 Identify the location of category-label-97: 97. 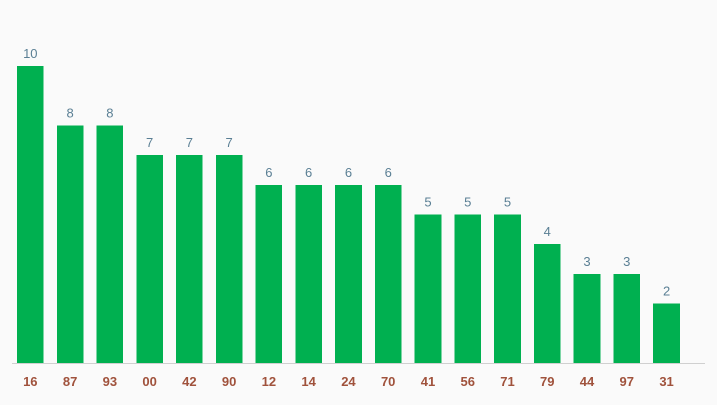
(627, 381).